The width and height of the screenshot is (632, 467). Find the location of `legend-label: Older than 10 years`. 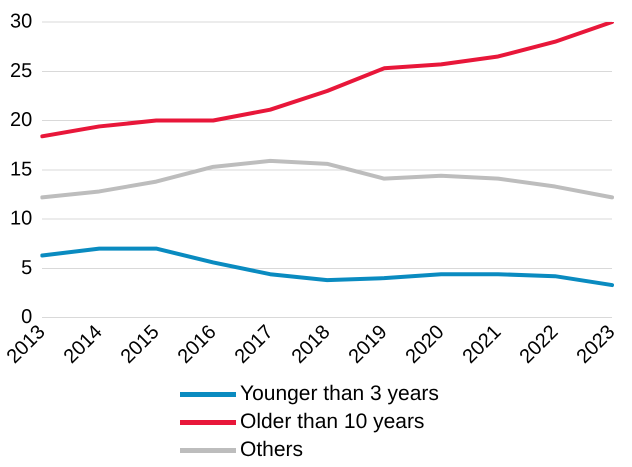

legend-label: Older than 10 years is located at coordinates (332, 422).